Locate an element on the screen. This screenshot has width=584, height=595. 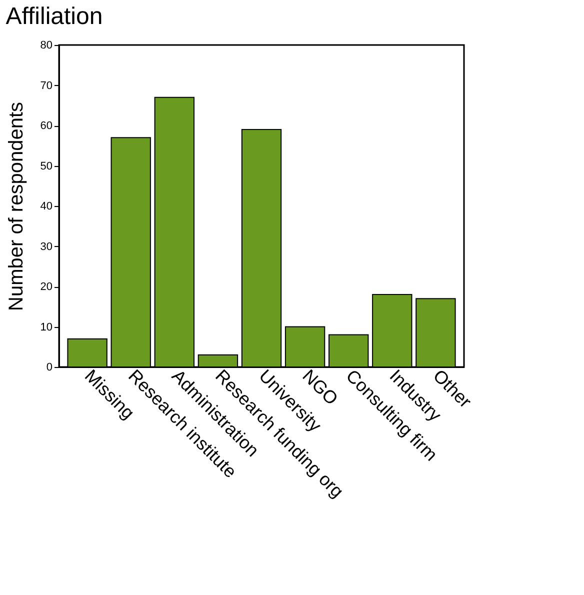
y-tick-label: 80 is located at coordinates (46, 46).